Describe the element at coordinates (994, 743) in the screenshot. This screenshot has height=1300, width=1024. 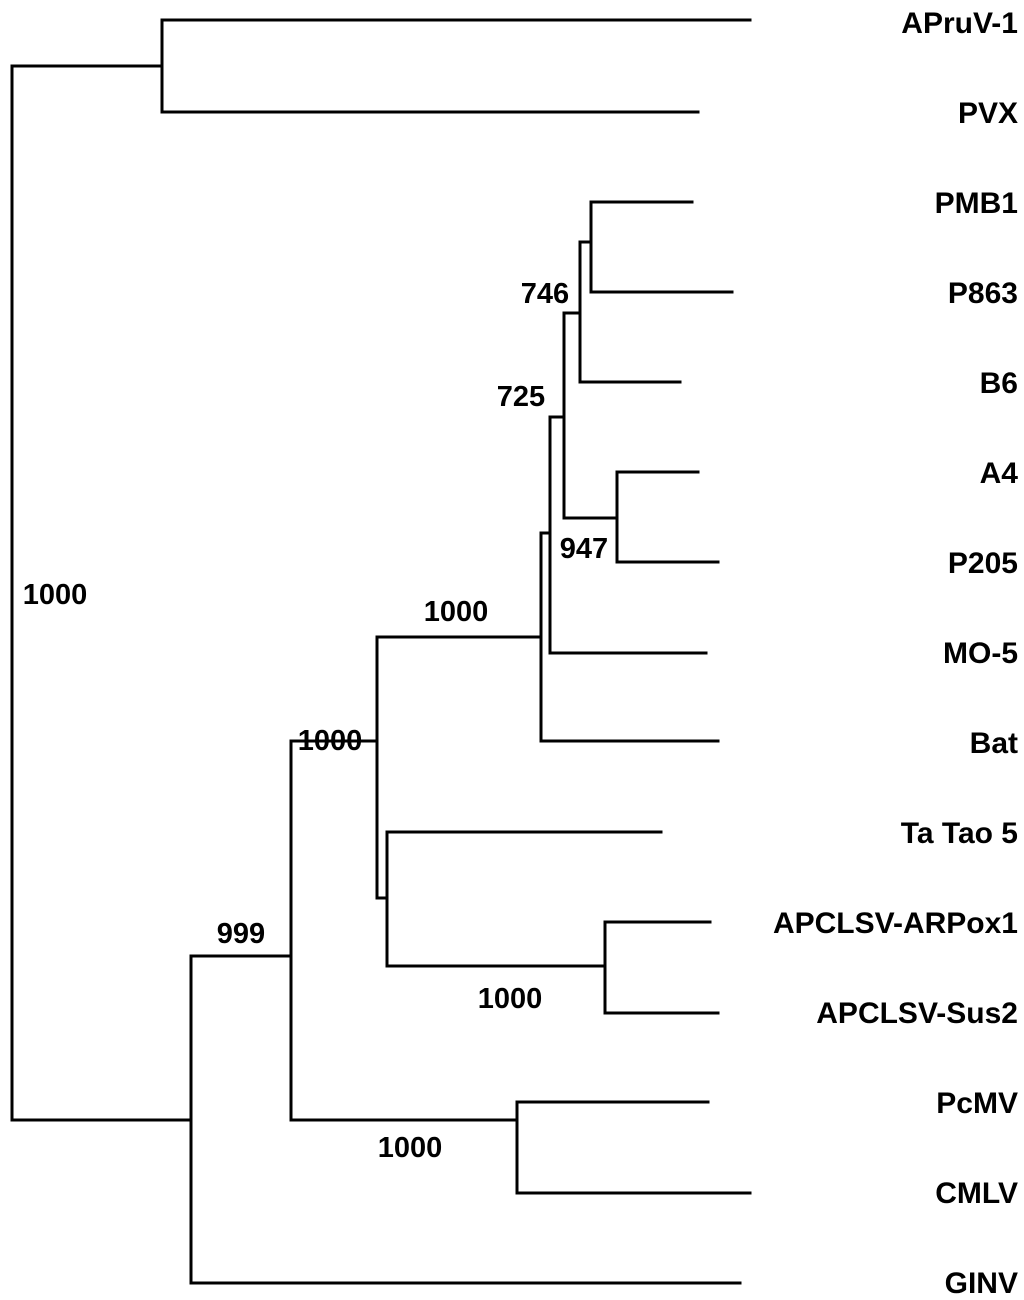
I see `taxon-label-bat: Bat` at that location.